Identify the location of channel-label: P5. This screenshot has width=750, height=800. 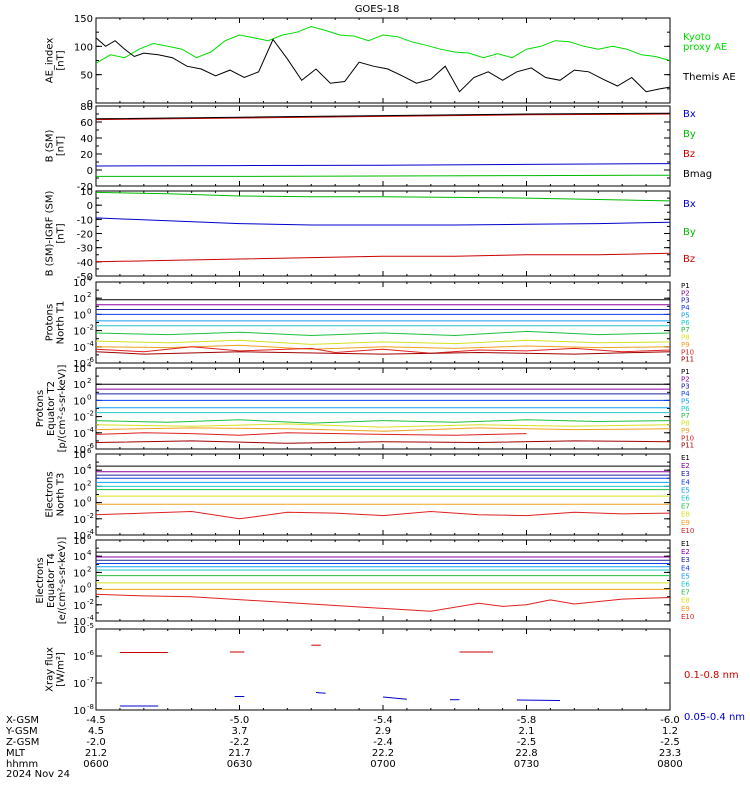
(685, 401).